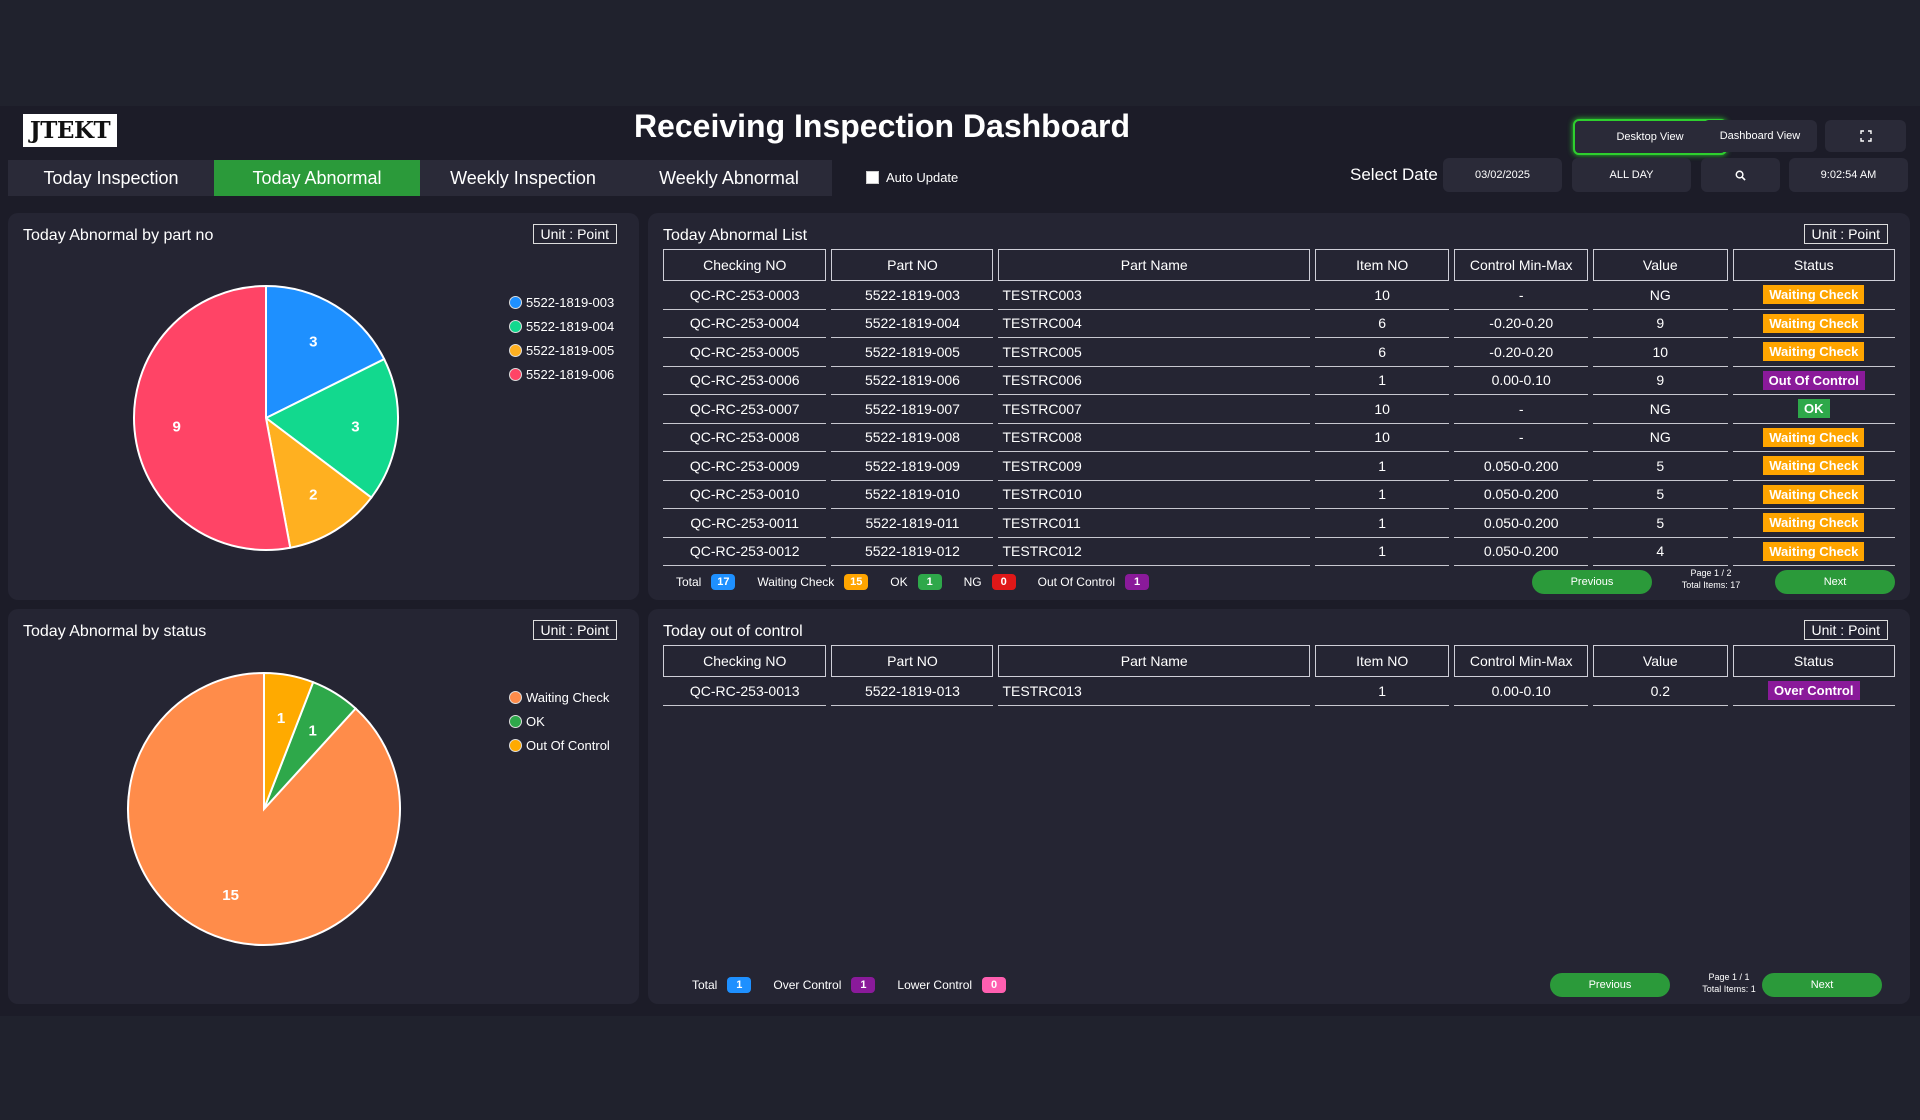  I want to click on table-cell: TESTRC007, so click(1154, 409).